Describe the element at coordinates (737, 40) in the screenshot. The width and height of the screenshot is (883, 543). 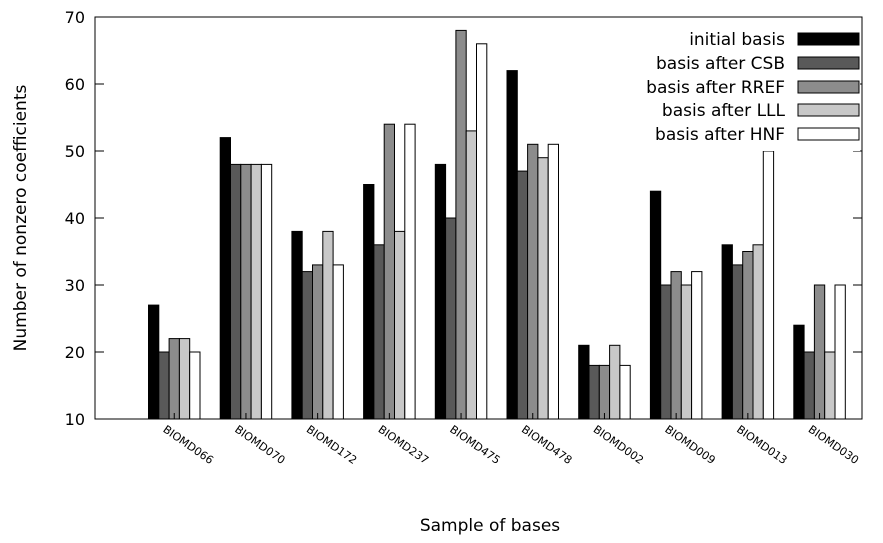
I see `legend-label: initial basis` at that location.